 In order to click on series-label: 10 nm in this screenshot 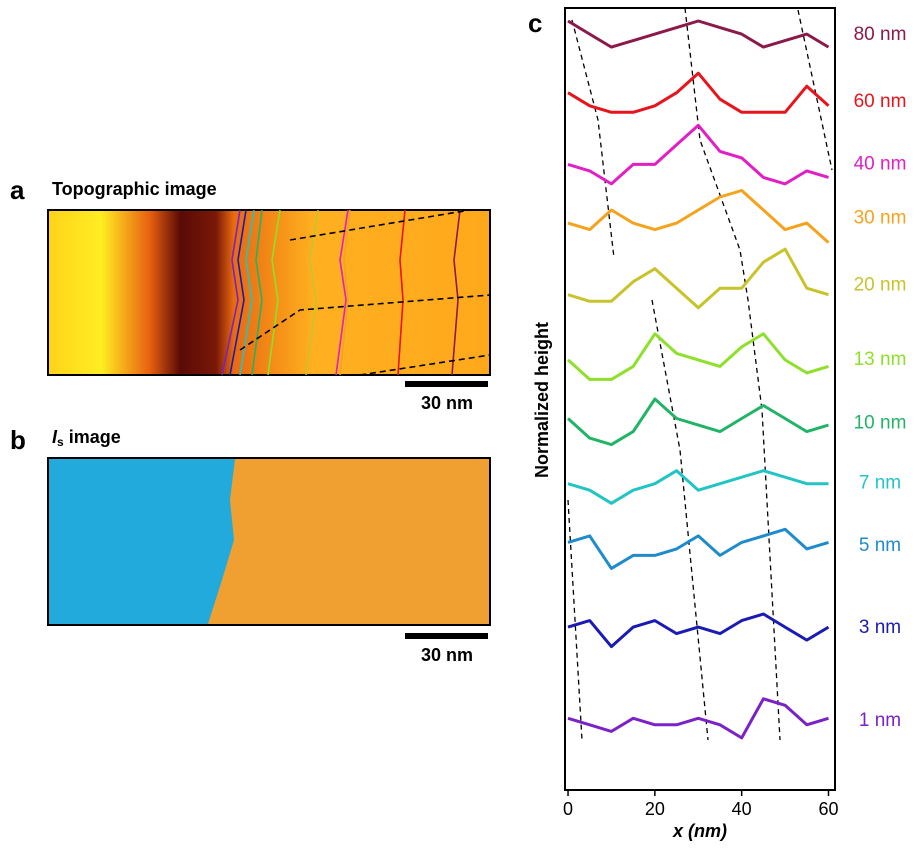, I will do `click(880, 423)`.